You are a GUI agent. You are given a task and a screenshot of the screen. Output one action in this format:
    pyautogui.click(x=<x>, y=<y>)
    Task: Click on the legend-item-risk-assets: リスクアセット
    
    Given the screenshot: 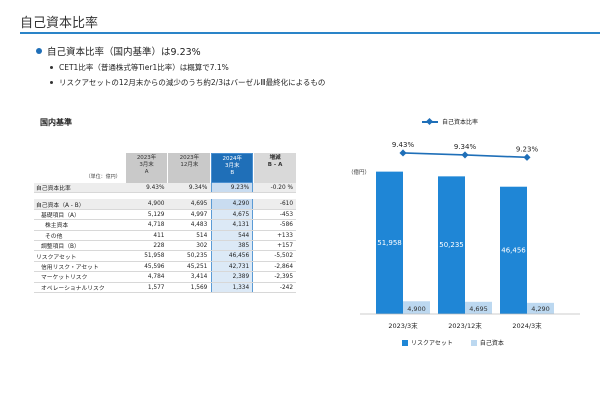 What is the action you would take?
    pyautogui.click(x=427, y=342)
    